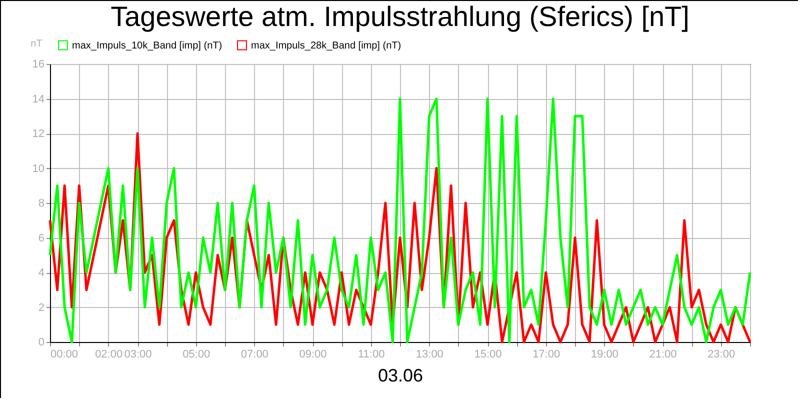 This screenshot has width=800, height=400. What do you see at coordinates (254, 354) in the screenshot?
I see `x-tick-label: 07:00` at bounding box center [254, 354].